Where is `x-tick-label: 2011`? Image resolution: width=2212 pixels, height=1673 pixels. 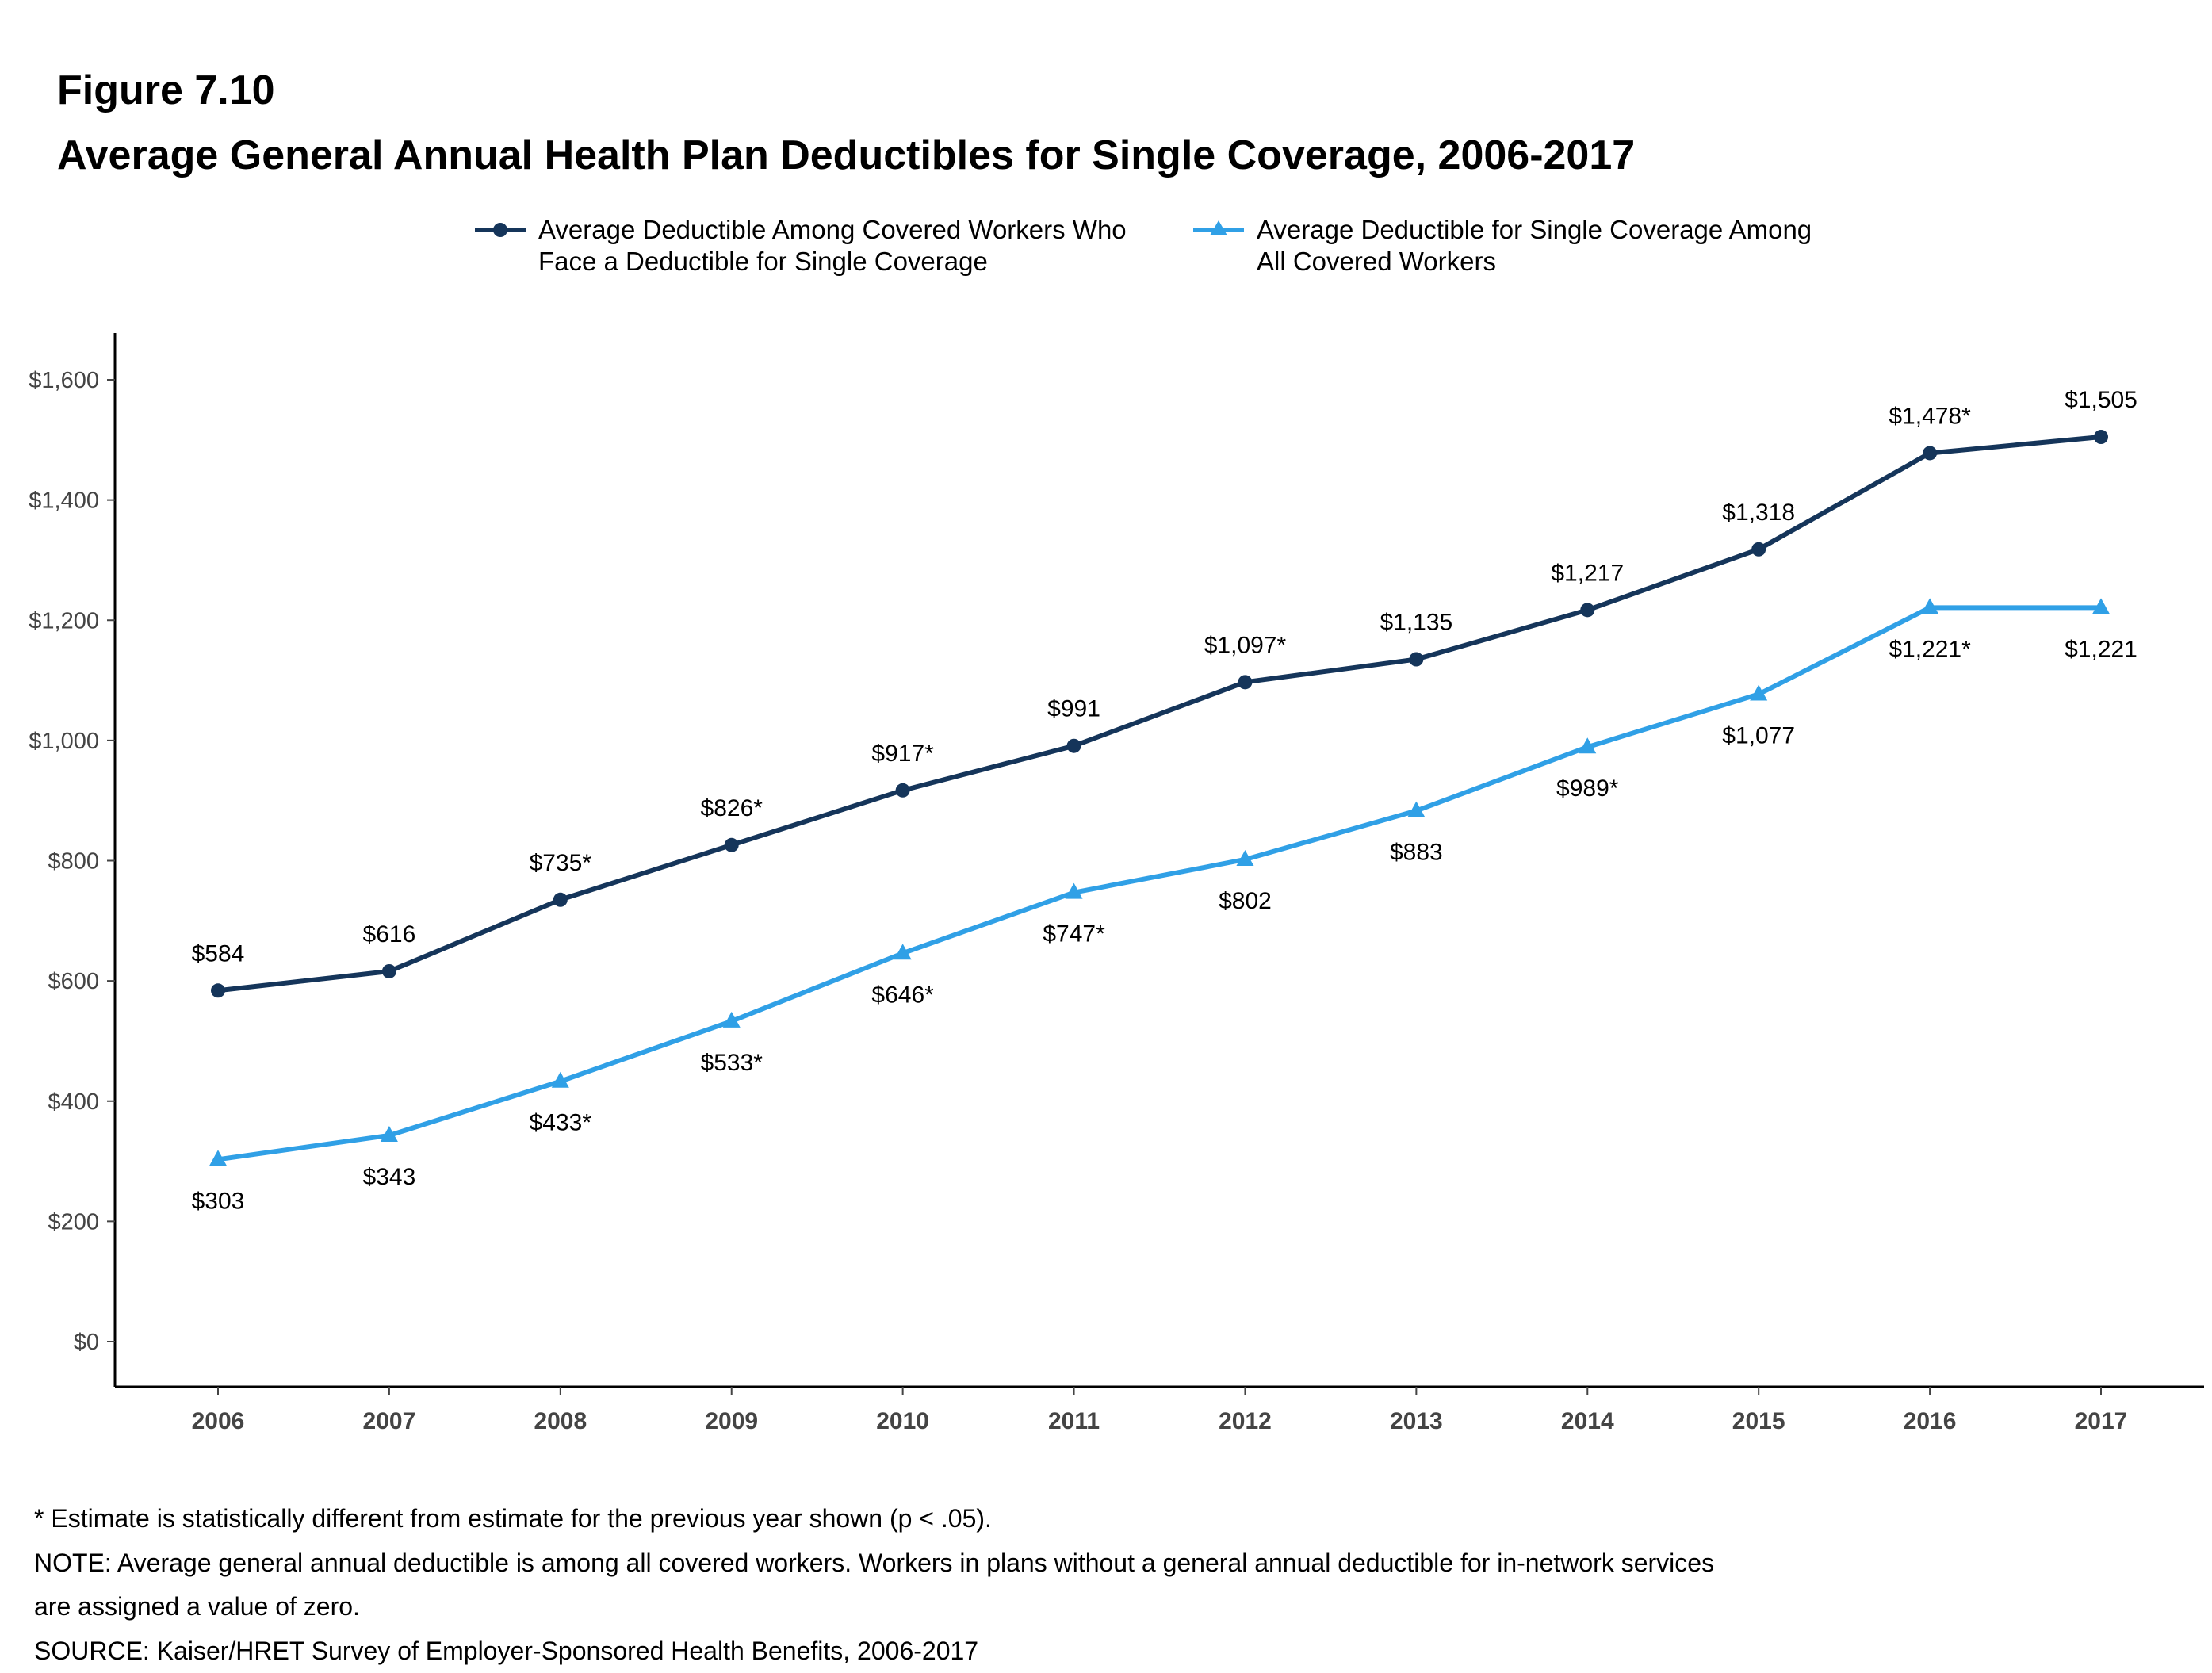 x-tick-label: 2011 is located at coordinates (1074, 1421).